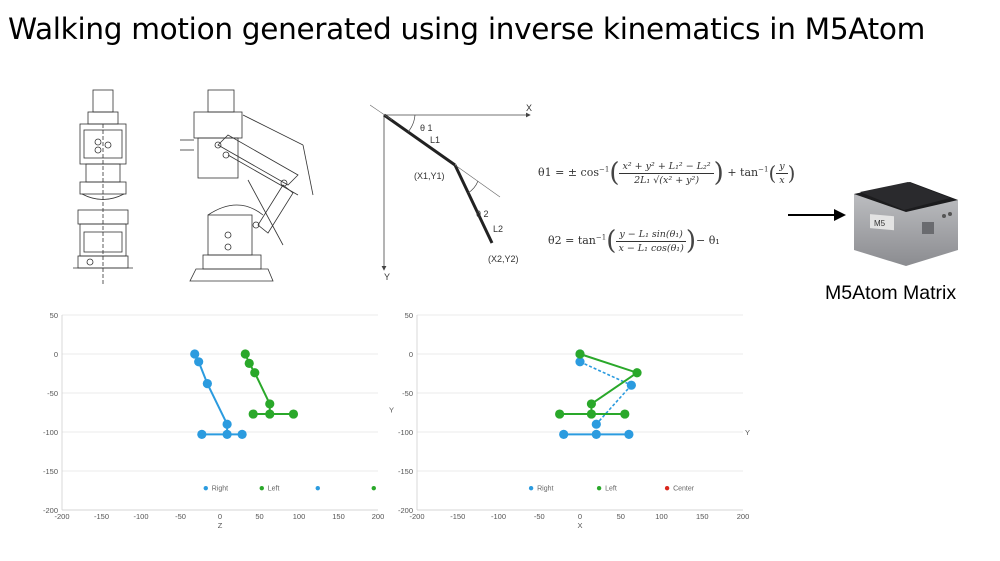  What do you see at coordinates (651, 248) in the screenshot?
I see `theta2-denominator: x − L₁ cos(θ₁)` at bounding box center [651, 248].